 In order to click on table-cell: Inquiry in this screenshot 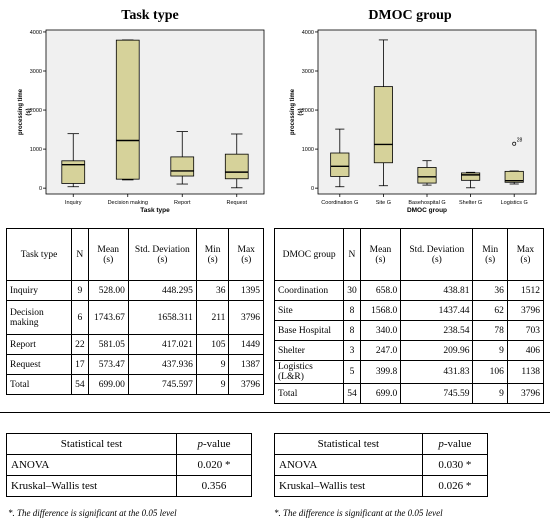, I will do `click(39, 290)`.